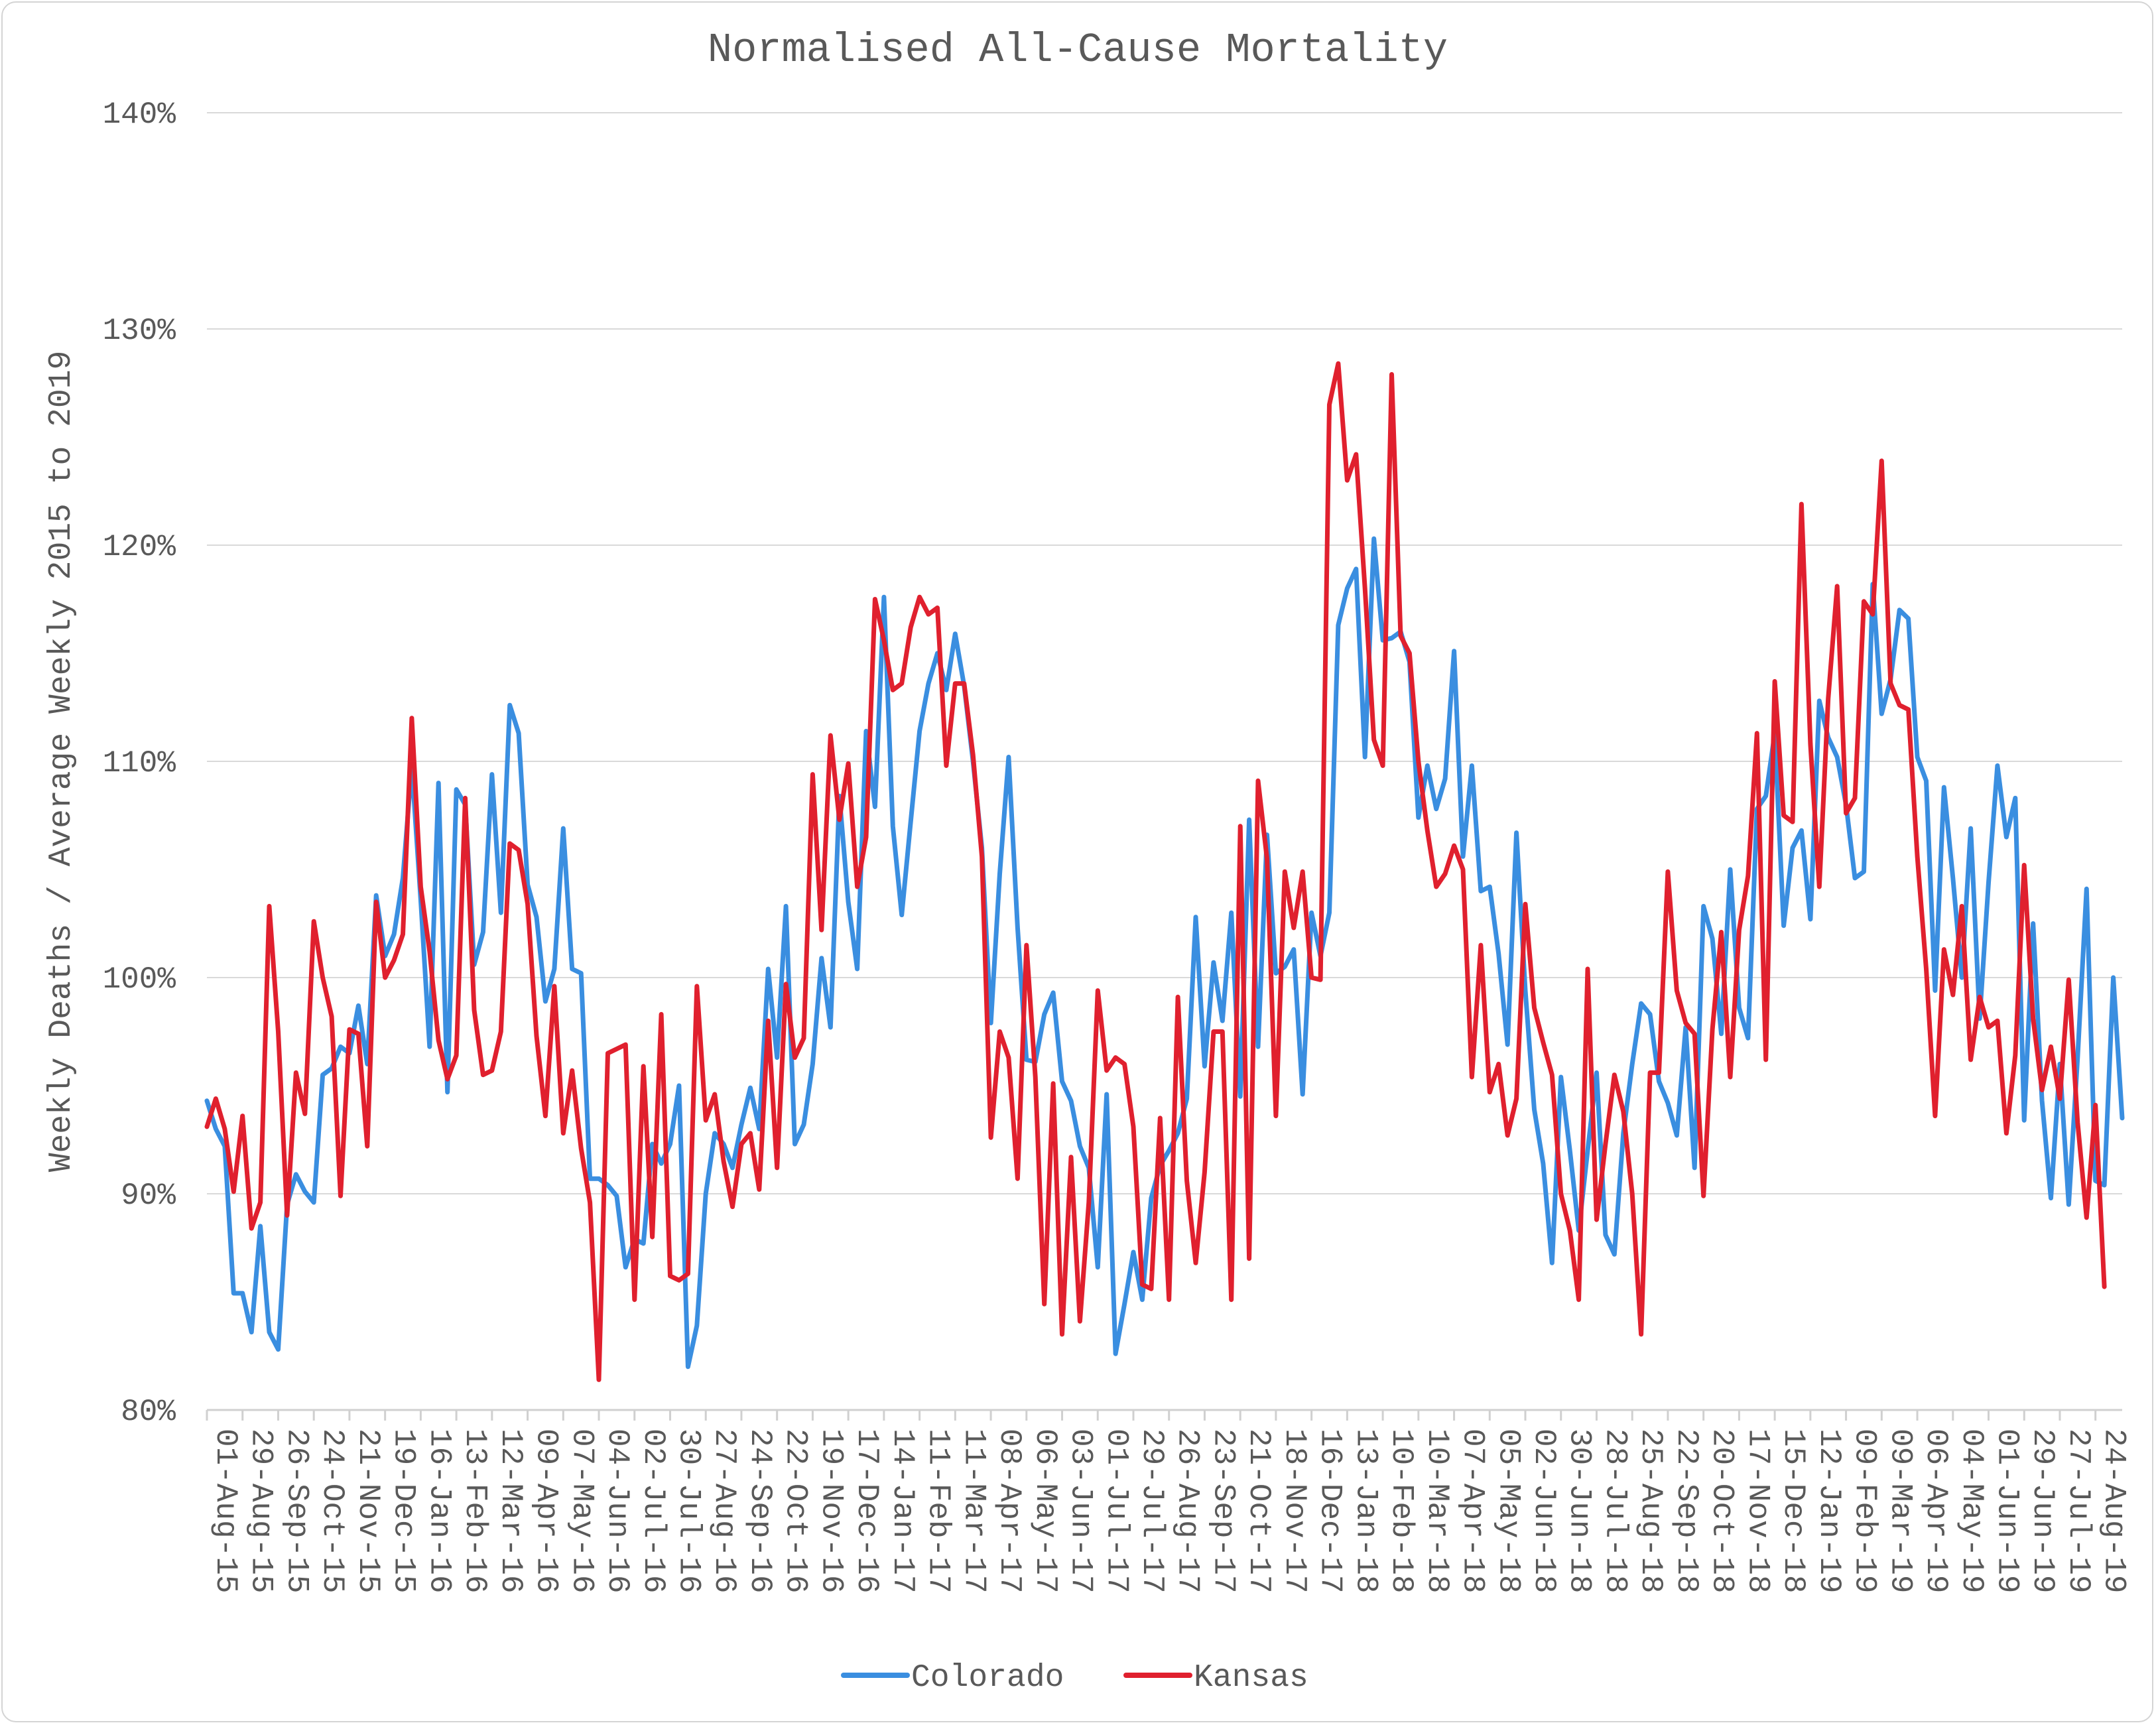 The height and width of the screenshot is (1725, 2156). I want to click on x-tick-label: 04-May-19, so click(1971, 1511).